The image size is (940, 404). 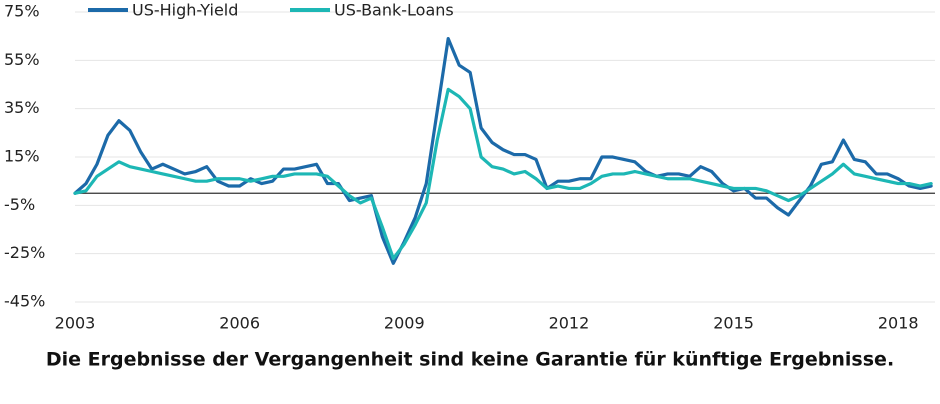 What do you see at coordinates (22, 59) in the screenshot?
I see `y-tick-label: 55%` at bounding box center [22, 59].